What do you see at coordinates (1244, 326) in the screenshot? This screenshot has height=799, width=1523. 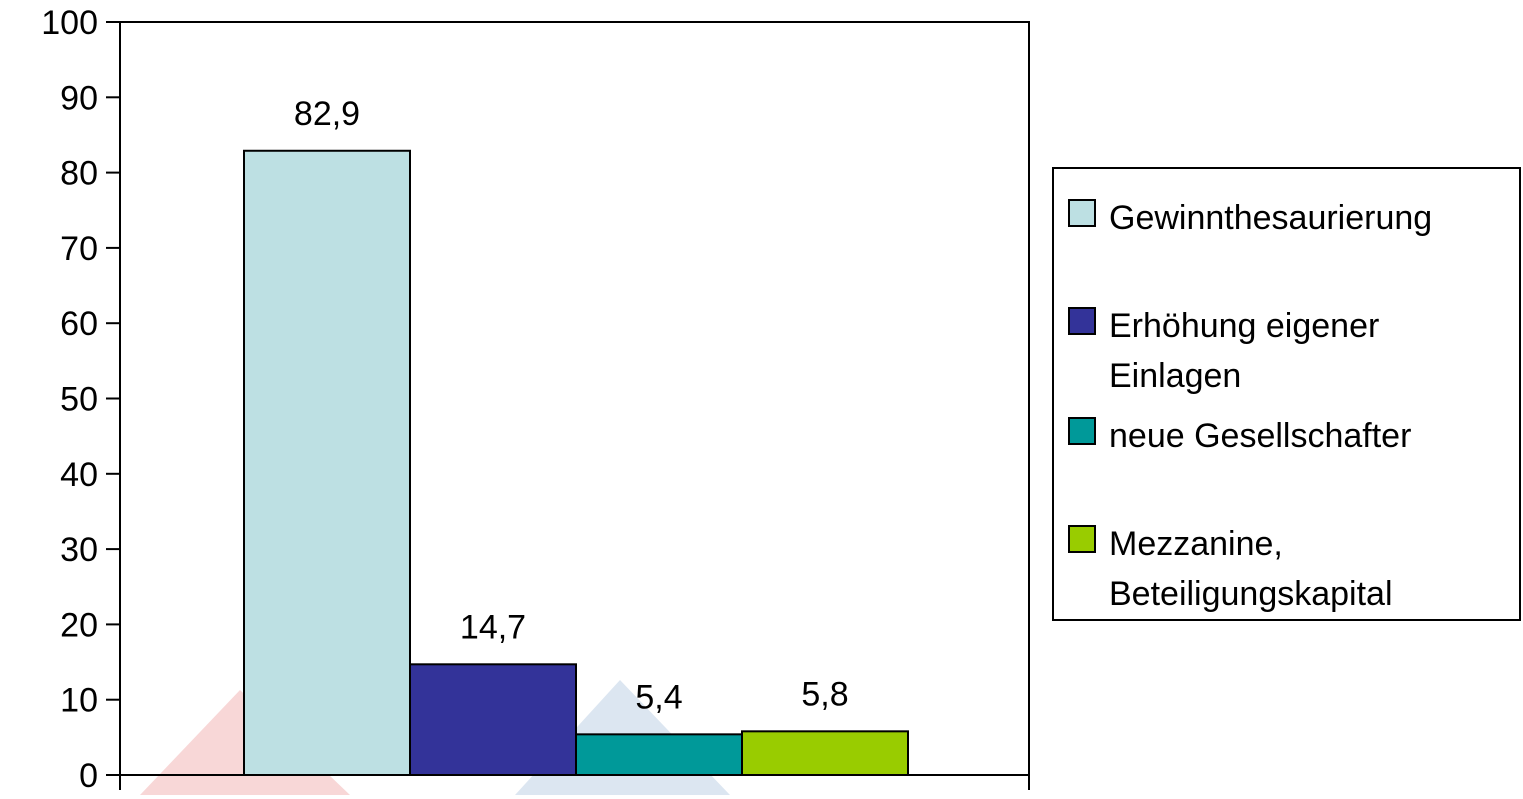 I see `legend-label-2: Erhöhung eigener` at bounding box center [1244, 326].